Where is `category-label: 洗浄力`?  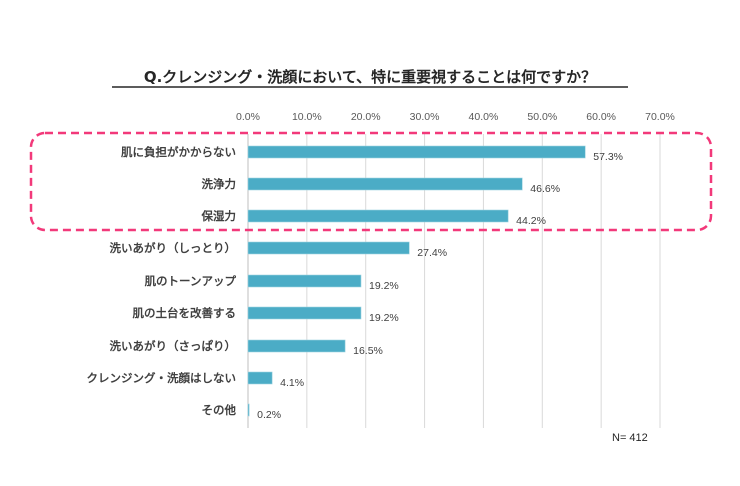
category-label: 洗浄力 is located at coordinates (219, 184).